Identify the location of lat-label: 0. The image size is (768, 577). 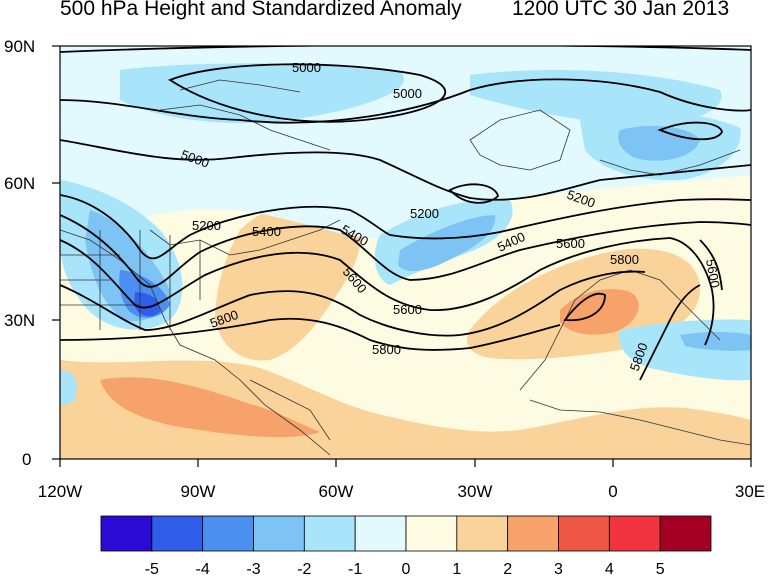
(26, 459).